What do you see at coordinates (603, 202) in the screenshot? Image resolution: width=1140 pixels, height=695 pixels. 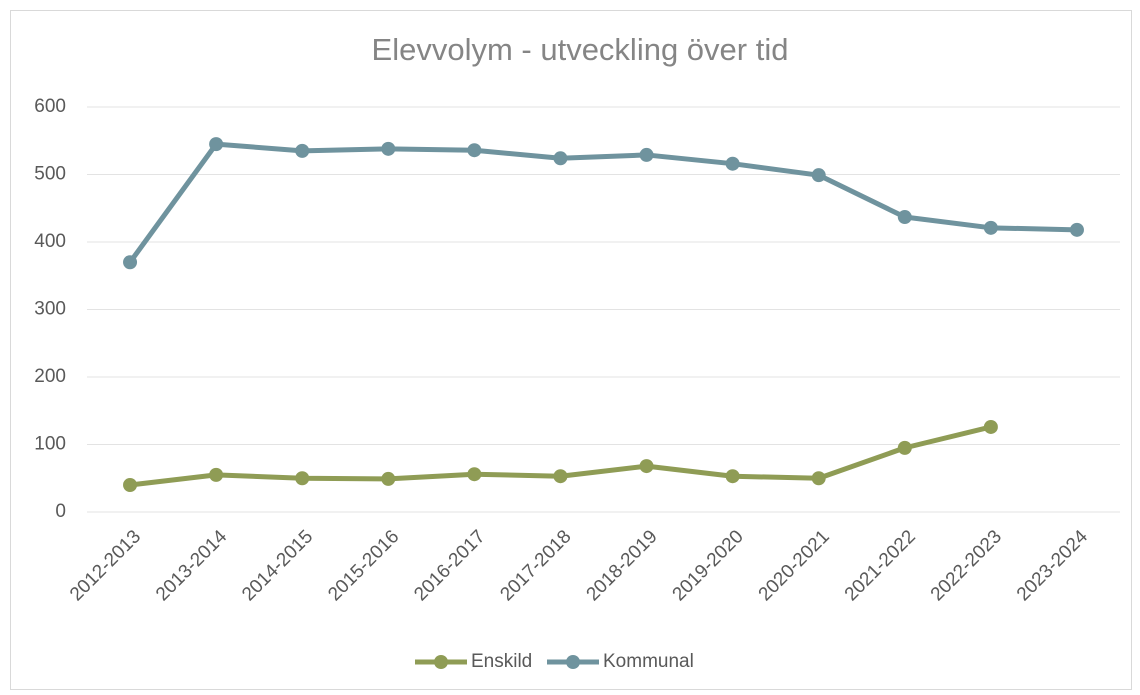 I see `series-line` at bounding box center [603, 202].